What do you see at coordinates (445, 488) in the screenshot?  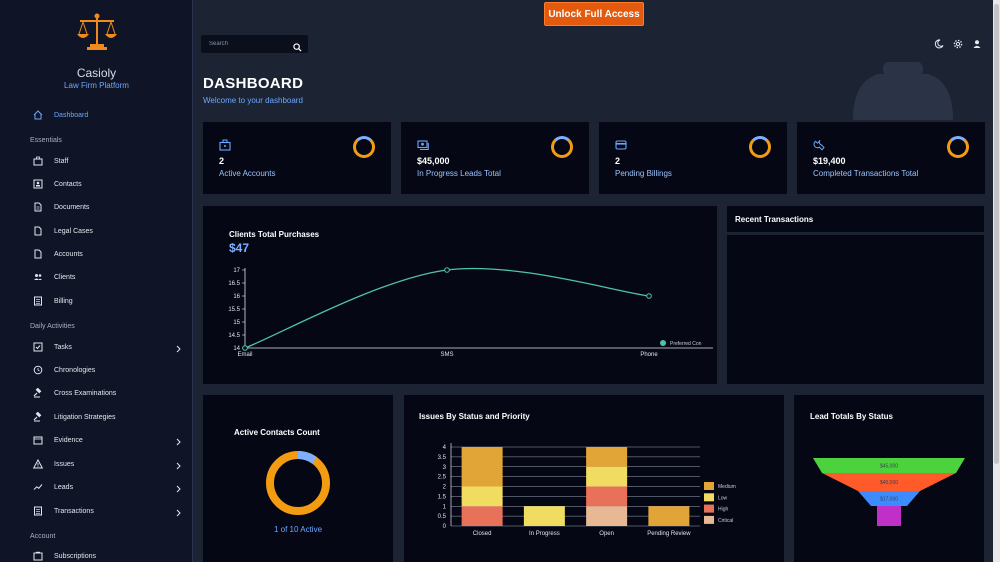 I see `y-tick-label: 2` at bounding box center [445, 488].